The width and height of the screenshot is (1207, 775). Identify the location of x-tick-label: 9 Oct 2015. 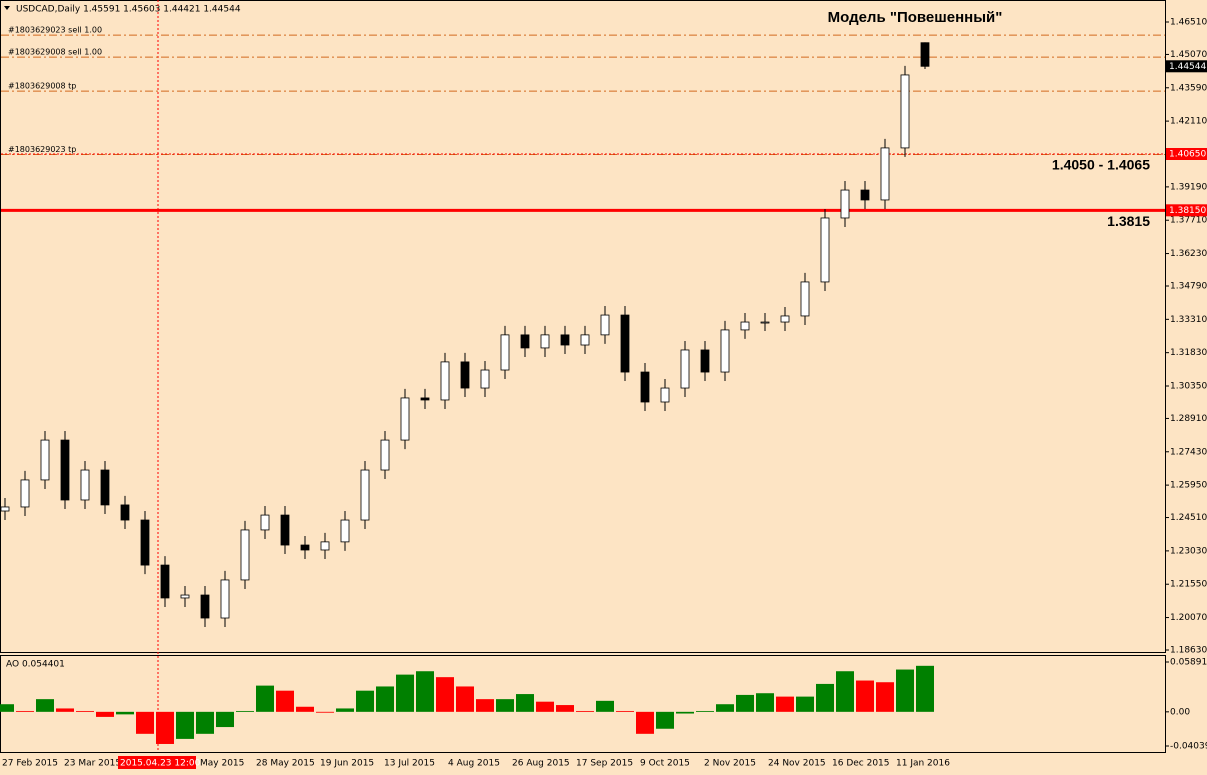
(665, 764).